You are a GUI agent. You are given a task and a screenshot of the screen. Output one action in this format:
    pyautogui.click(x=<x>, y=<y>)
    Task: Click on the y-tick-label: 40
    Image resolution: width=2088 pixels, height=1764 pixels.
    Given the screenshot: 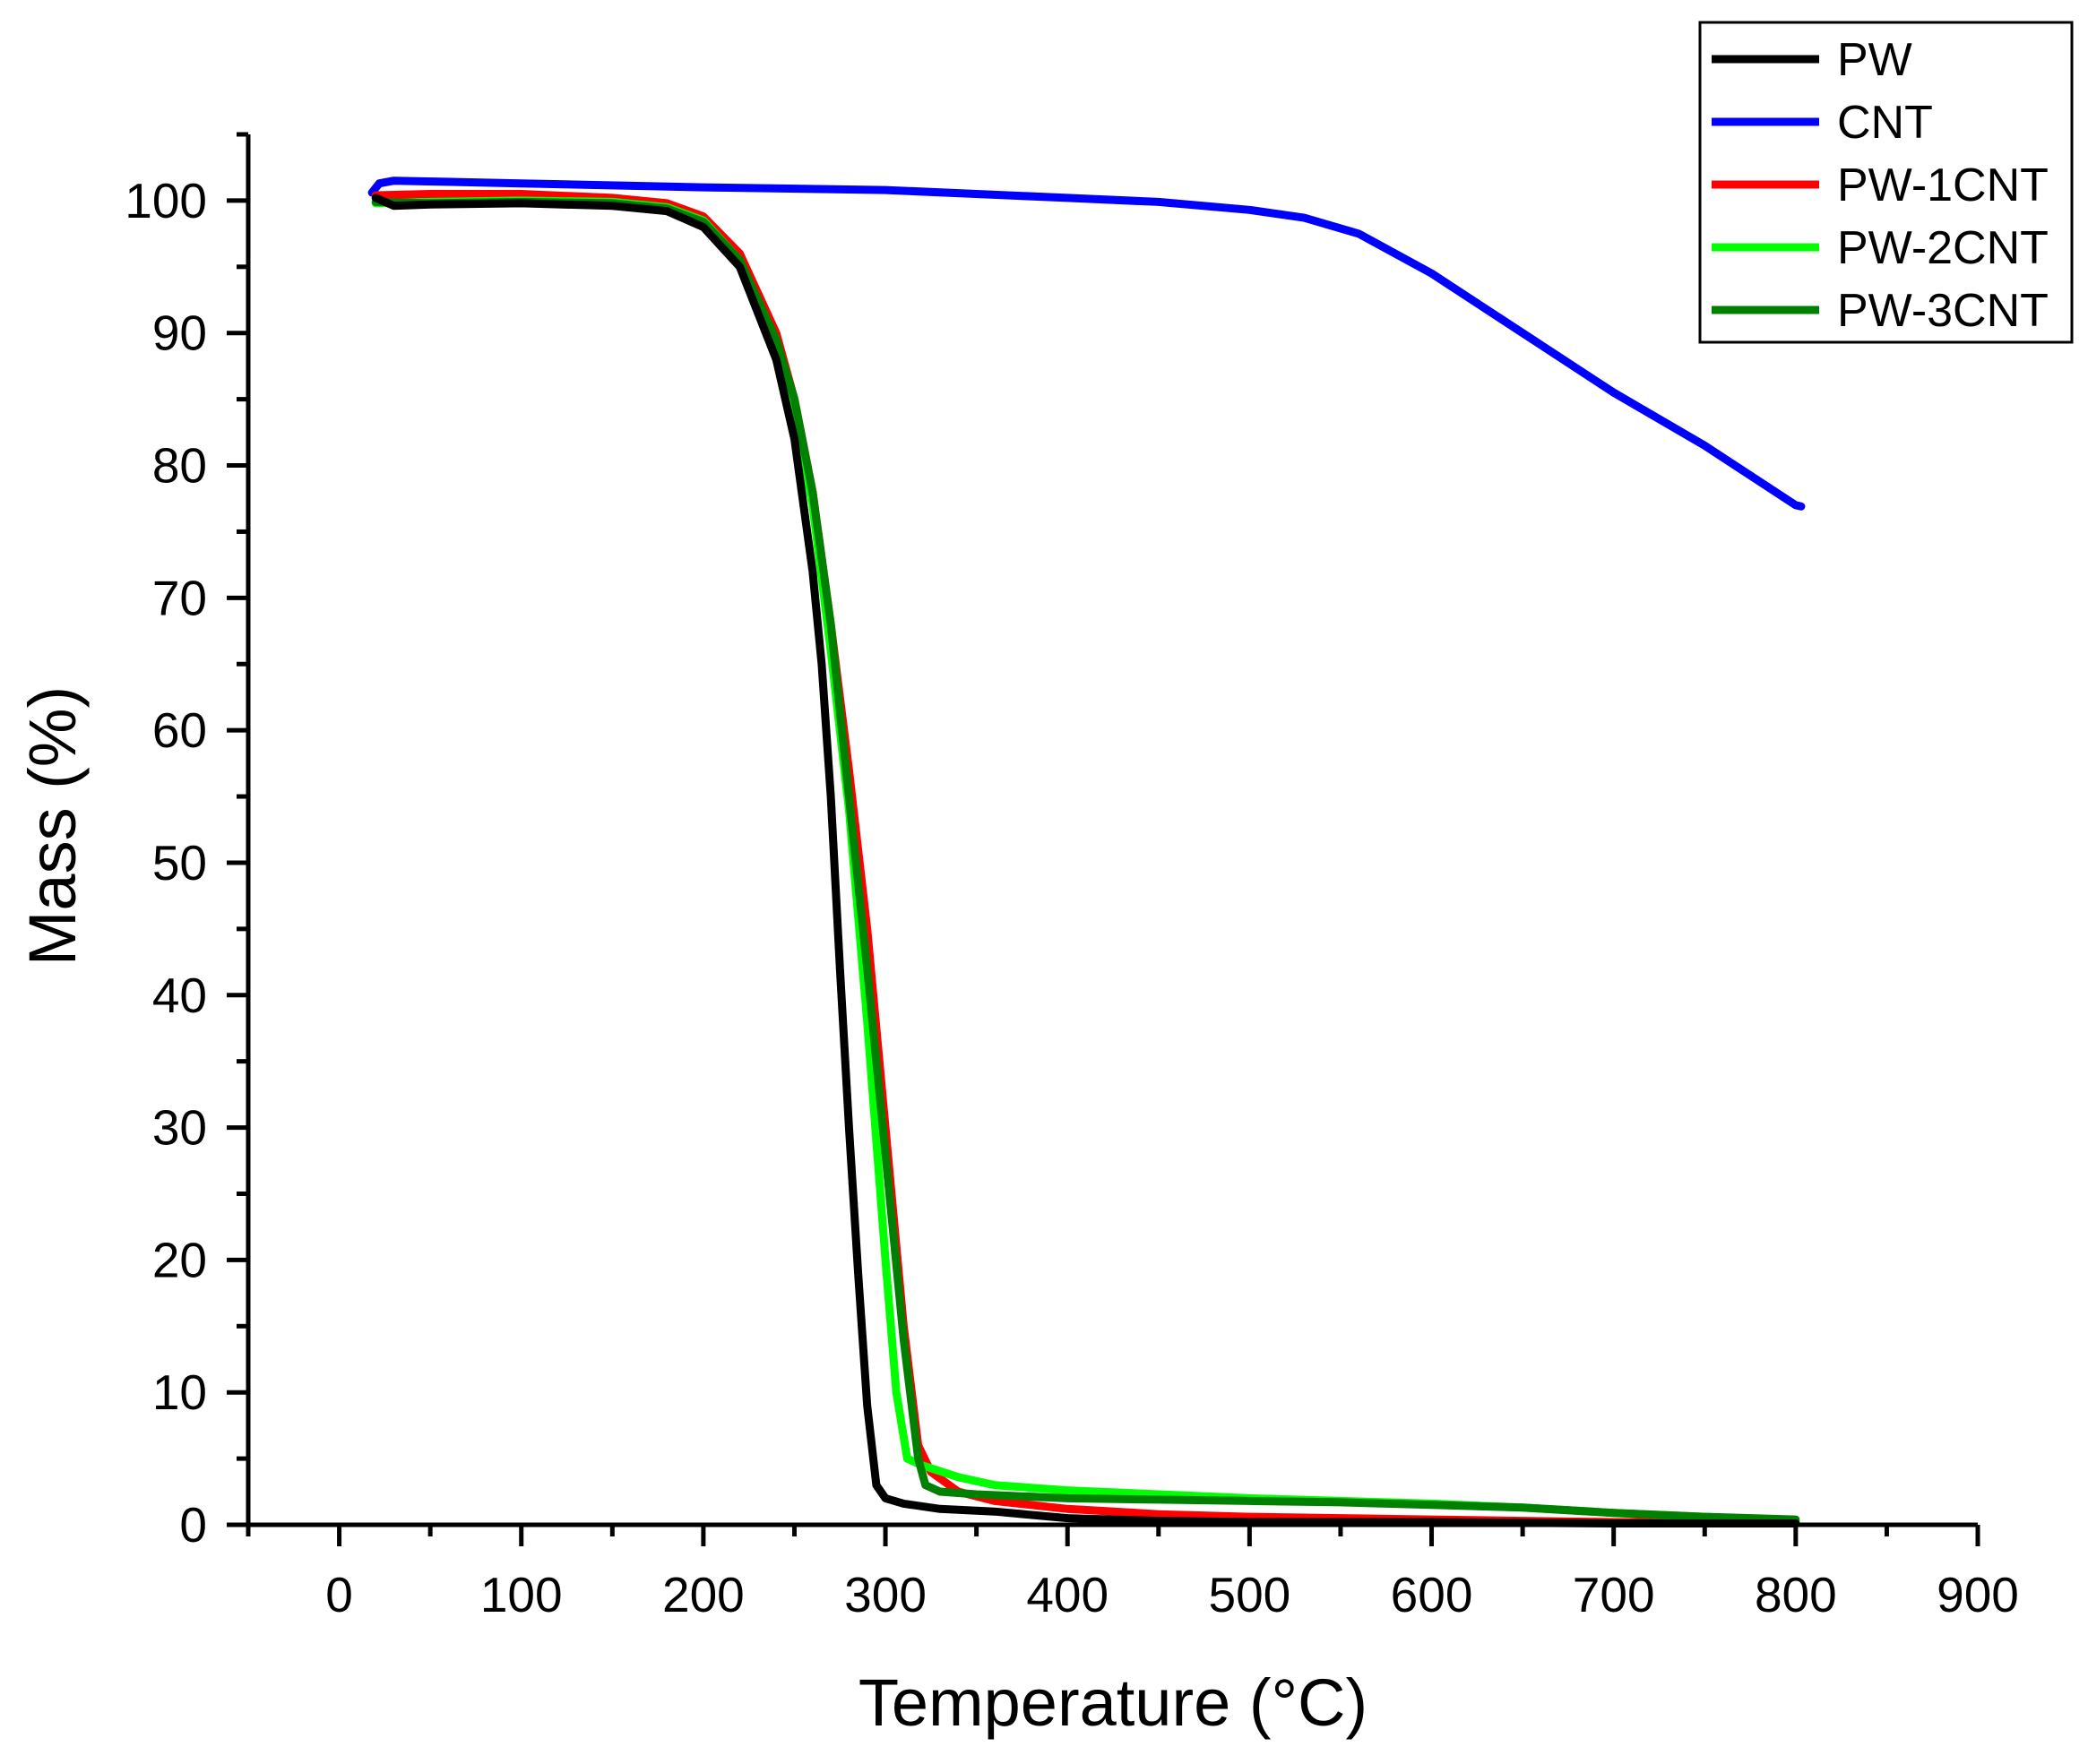 What is the action you would take?
    pyautogui.click(x=179, y=995)
    